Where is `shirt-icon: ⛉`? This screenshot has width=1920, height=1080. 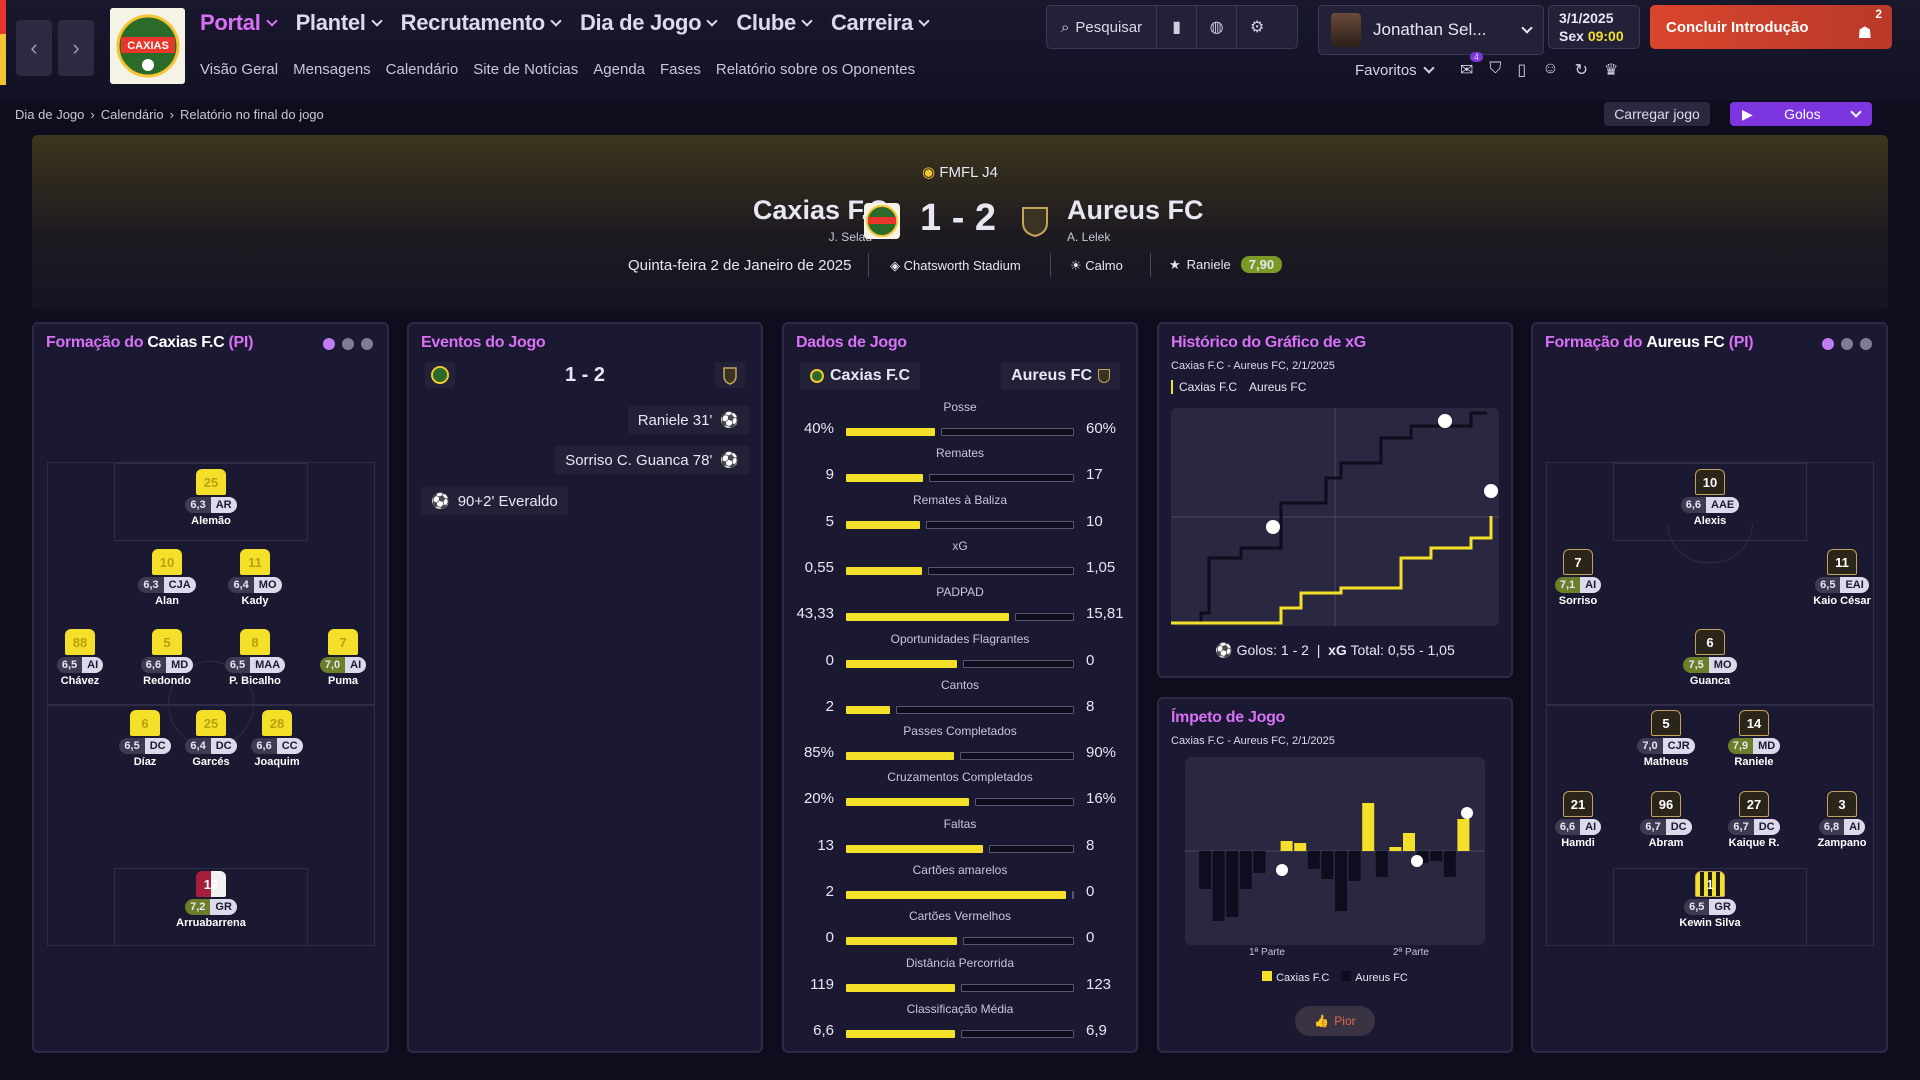 shirt-icon: ⛉ is located at coordinates (1495, 68).